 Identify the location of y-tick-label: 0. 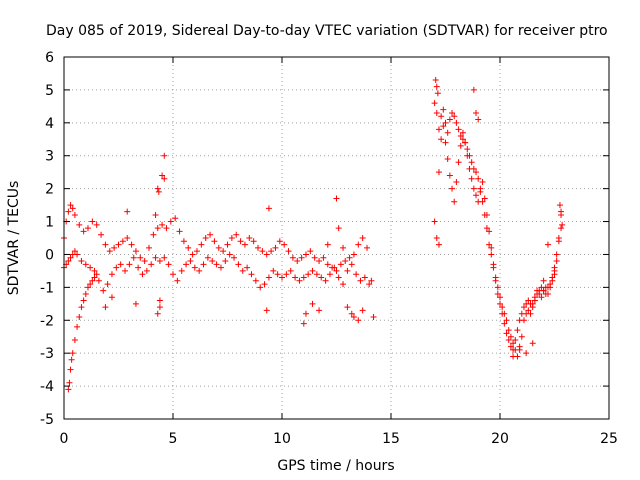
(49, 255).